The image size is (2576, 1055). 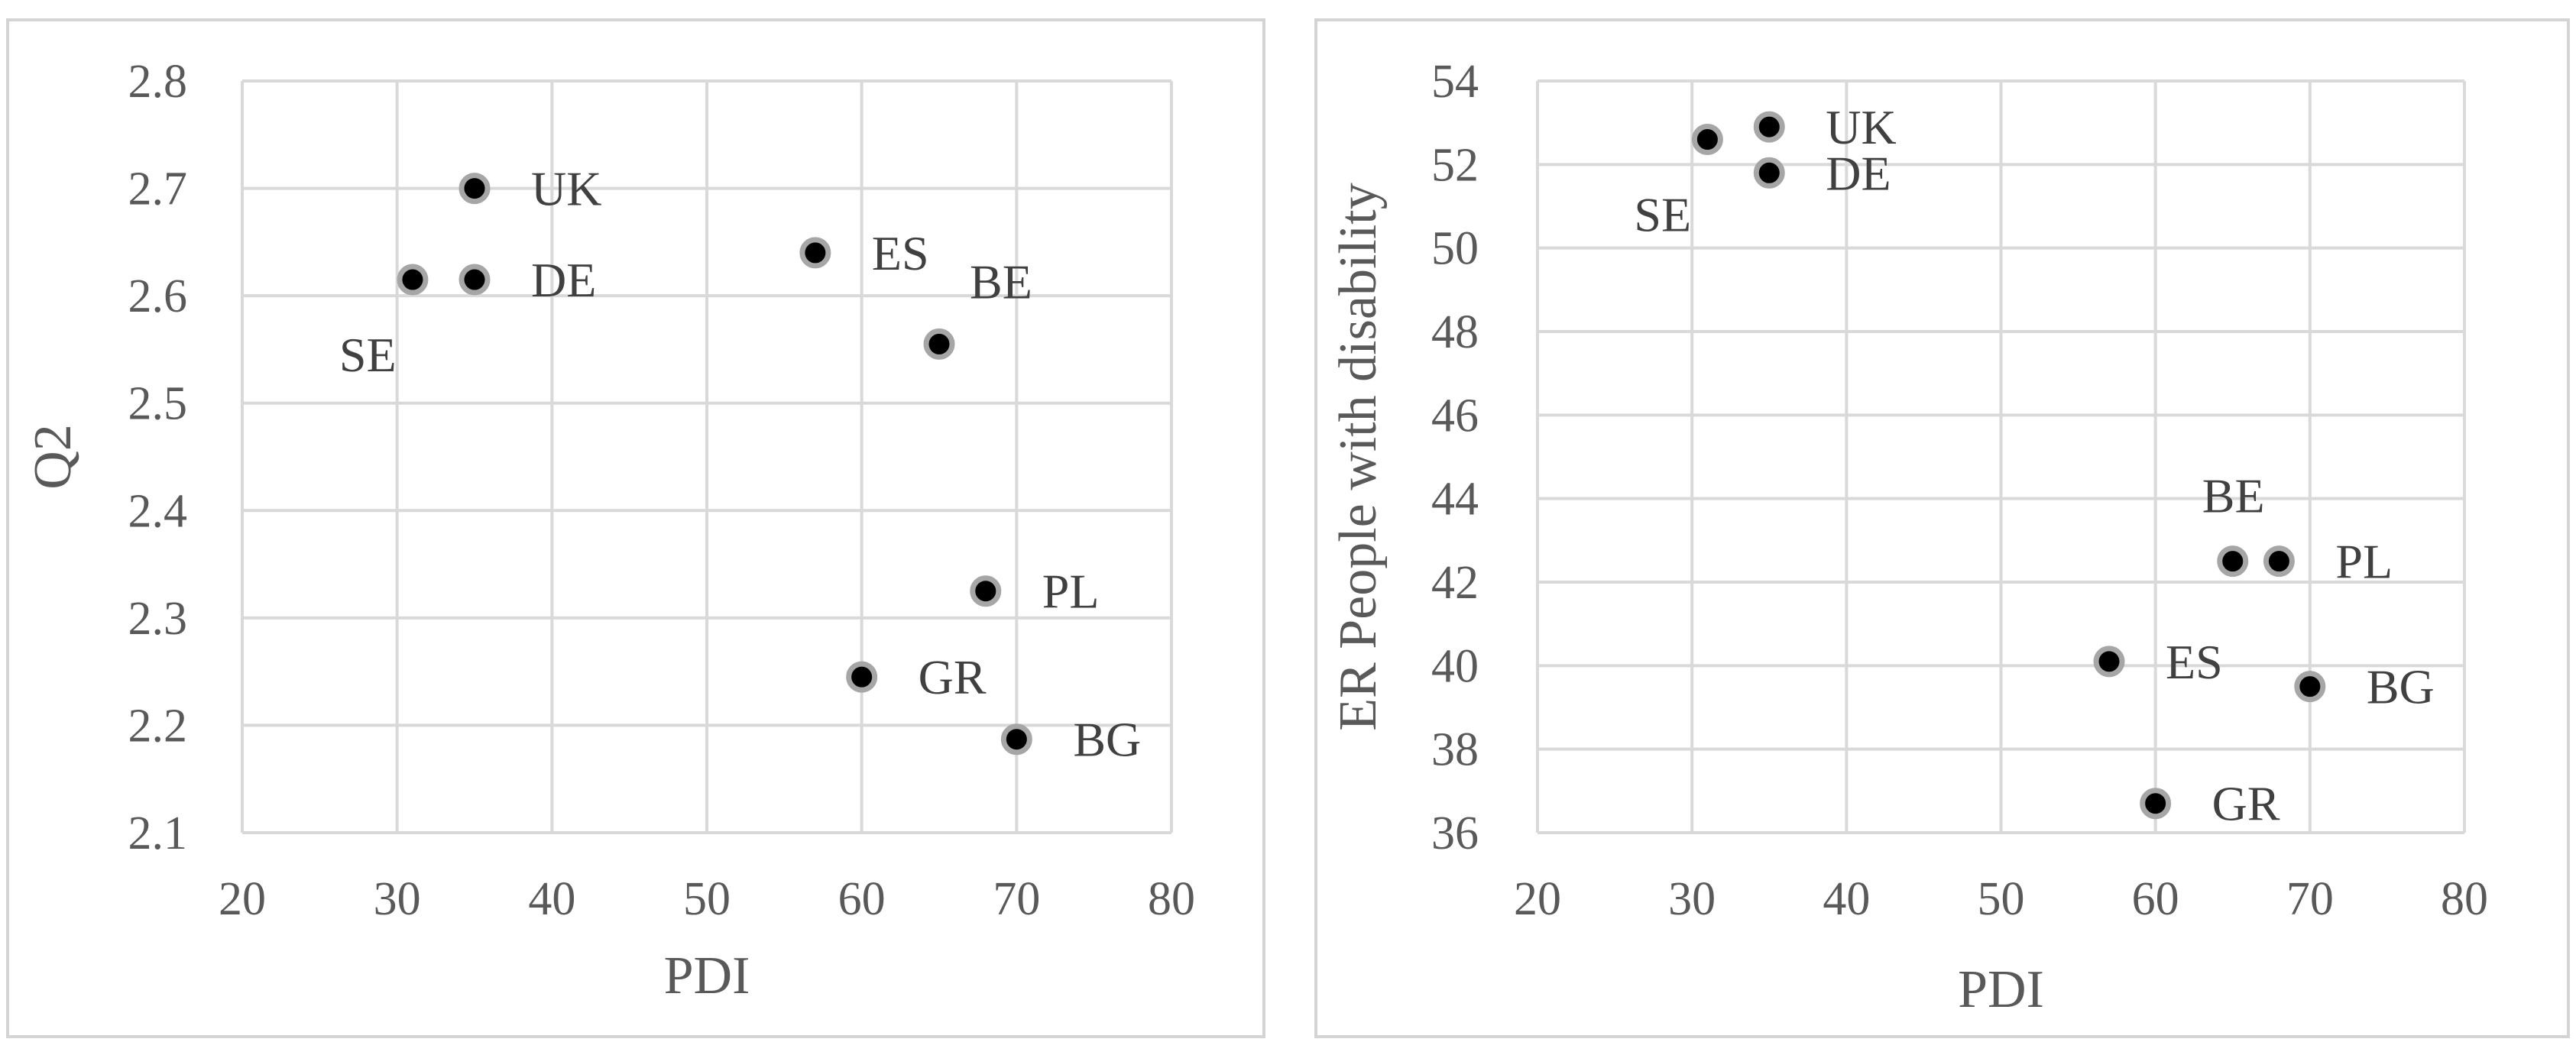 I want to click on right-point-uk, so click(x=1769, y=127).